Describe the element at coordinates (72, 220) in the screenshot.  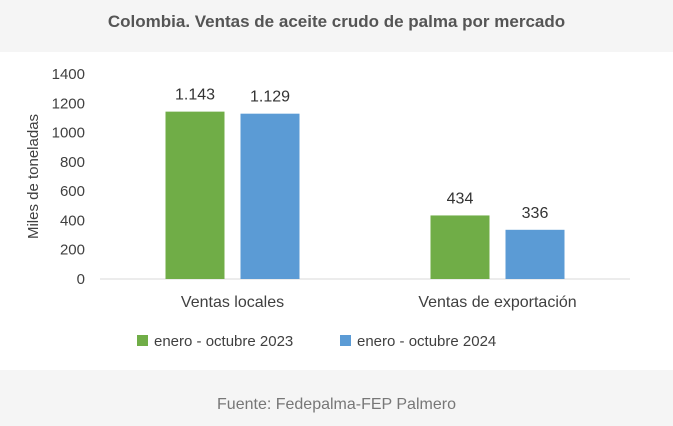
I see `y-tick-label: 400` at that location.